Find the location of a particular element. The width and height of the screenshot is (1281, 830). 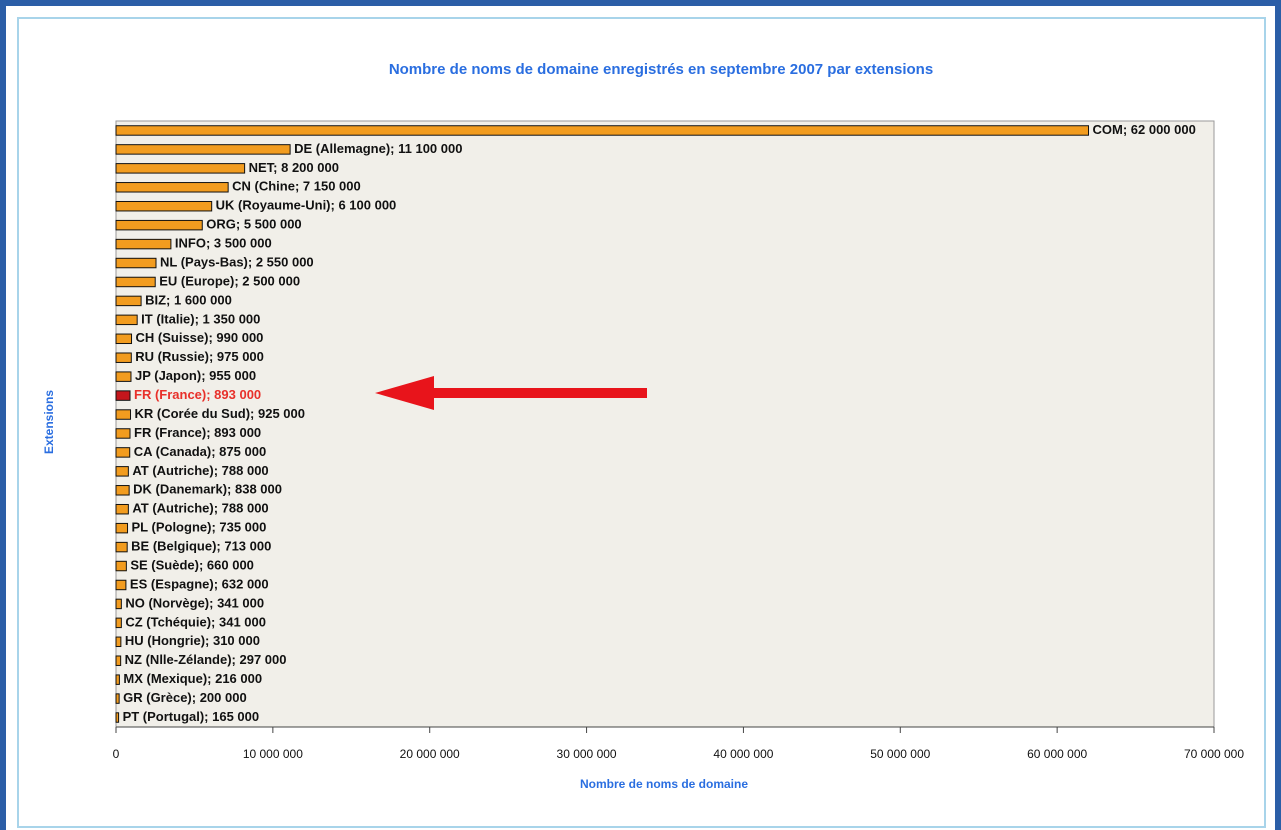

arrow-annotation is located at coordinates (511, 393).